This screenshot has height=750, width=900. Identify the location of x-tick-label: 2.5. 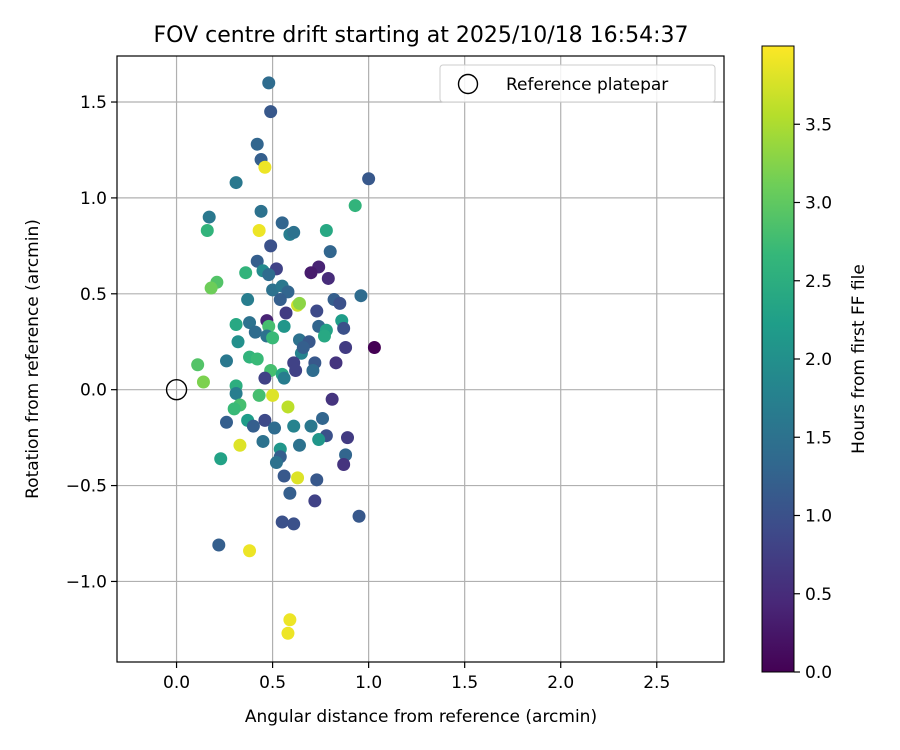
(656, 683).